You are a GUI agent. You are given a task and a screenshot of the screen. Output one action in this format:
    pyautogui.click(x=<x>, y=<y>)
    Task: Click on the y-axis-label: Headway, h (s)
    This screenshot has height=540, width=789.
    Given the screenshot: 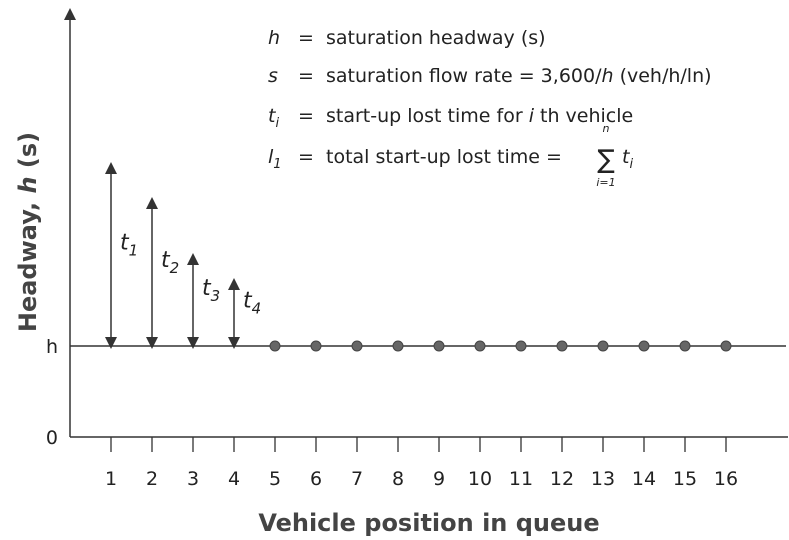 What is the action you would take?
    pyautogui.click(x=28, y=232)
    